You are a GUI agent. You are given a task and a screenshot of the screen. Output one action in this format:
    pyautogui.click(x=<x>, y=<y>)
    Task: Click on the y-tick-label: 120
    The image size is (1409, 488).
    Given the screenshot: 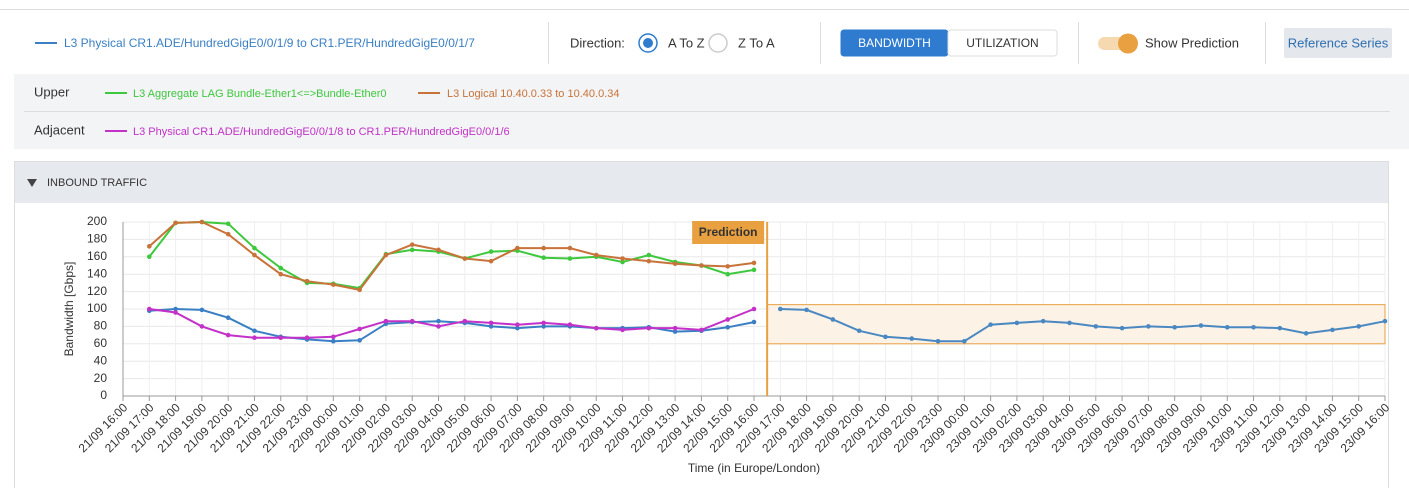 What is the action you would take?
    pyautogui.click(x=97, y=291)
    